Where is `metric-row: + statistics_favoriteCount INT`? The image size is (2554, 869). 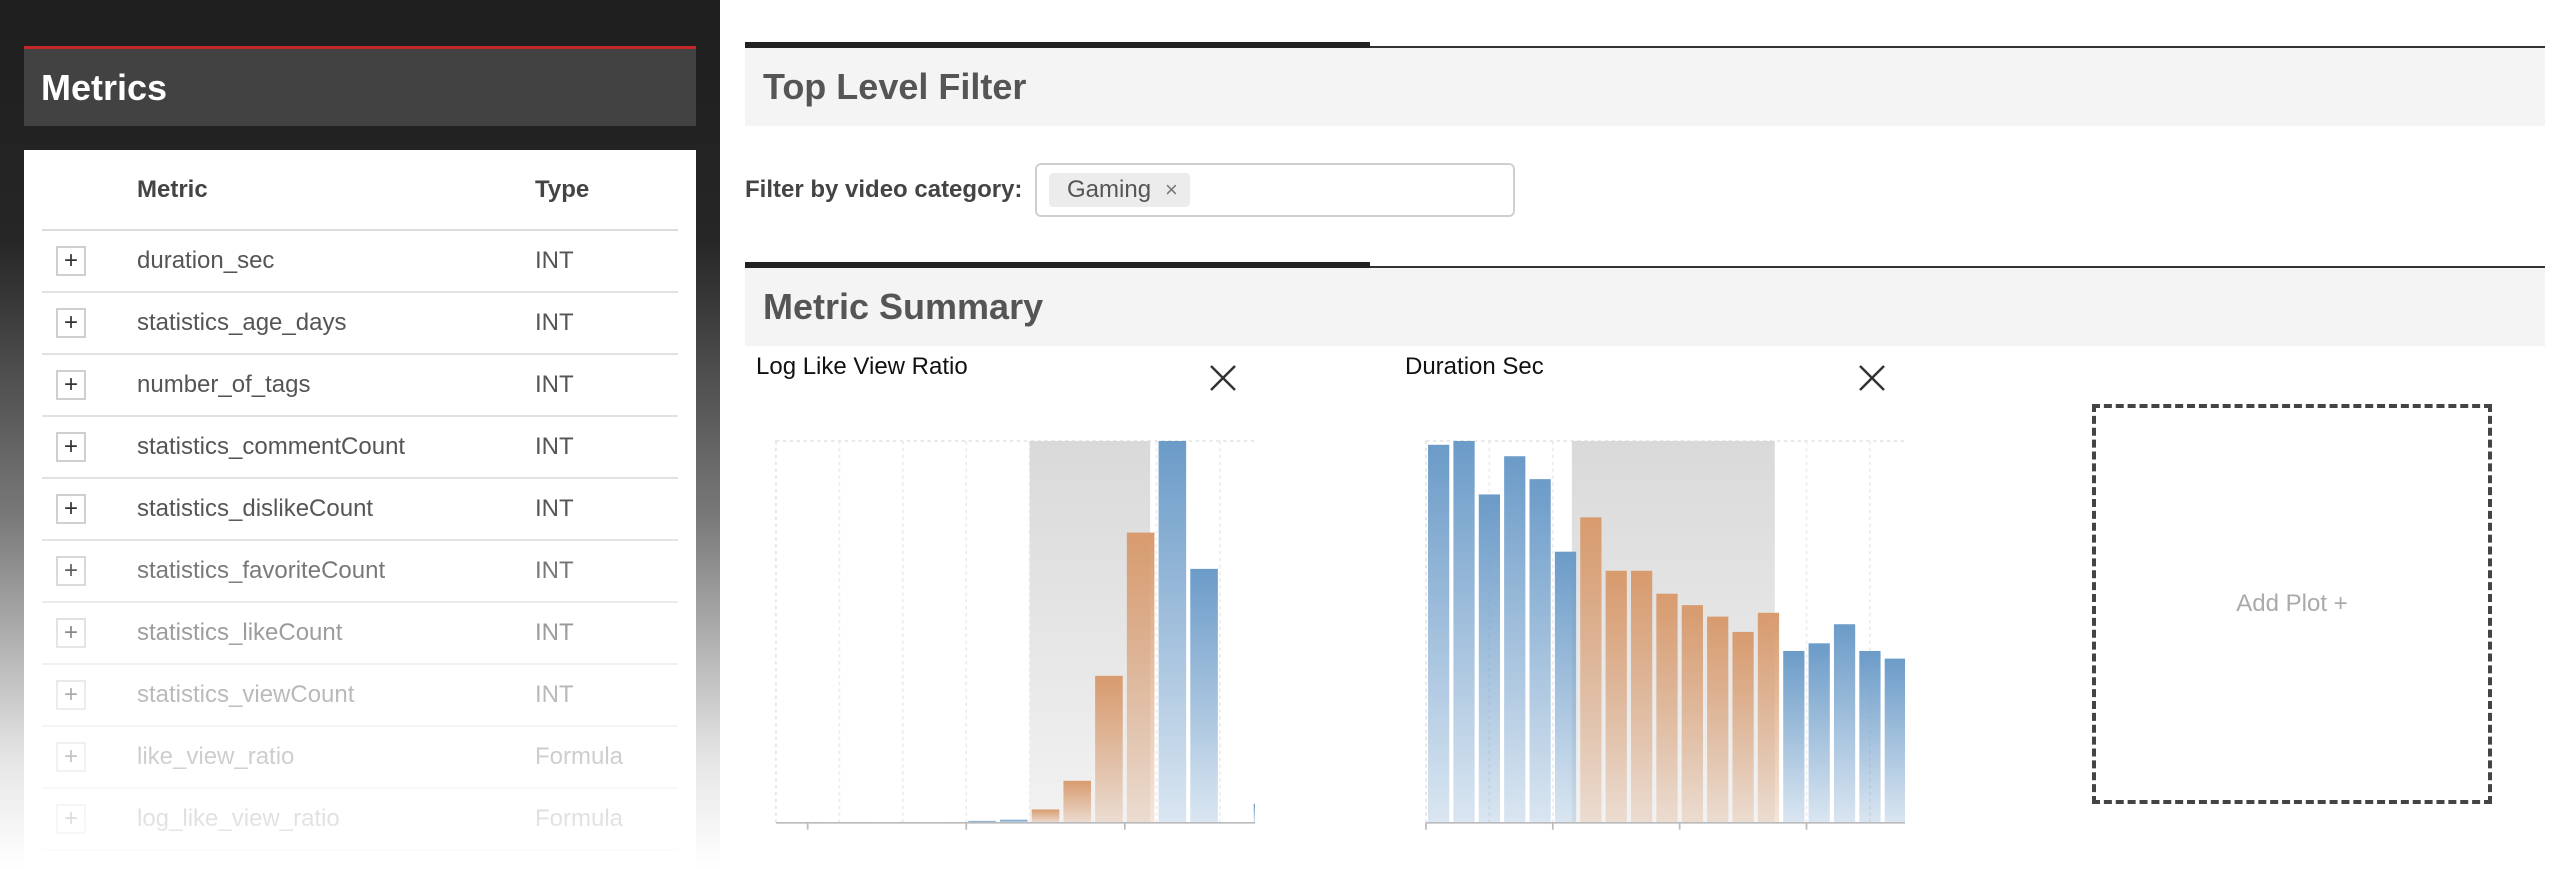
metric-row: + statistics_favoriteCount INT is located at coordinates (360, 571).